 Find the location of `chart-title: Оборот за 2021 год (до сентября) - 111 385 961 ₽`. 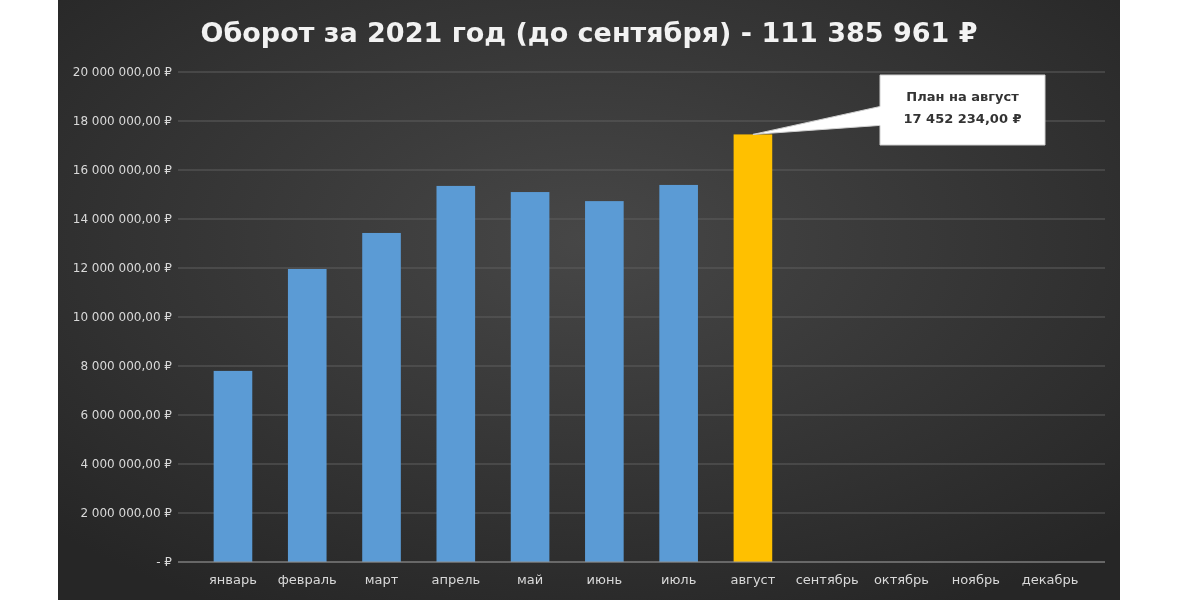

chart-title: Оборот за 2021 год (до сентября) - 111 385 961 ₽ is located at coordinates (589, 32).